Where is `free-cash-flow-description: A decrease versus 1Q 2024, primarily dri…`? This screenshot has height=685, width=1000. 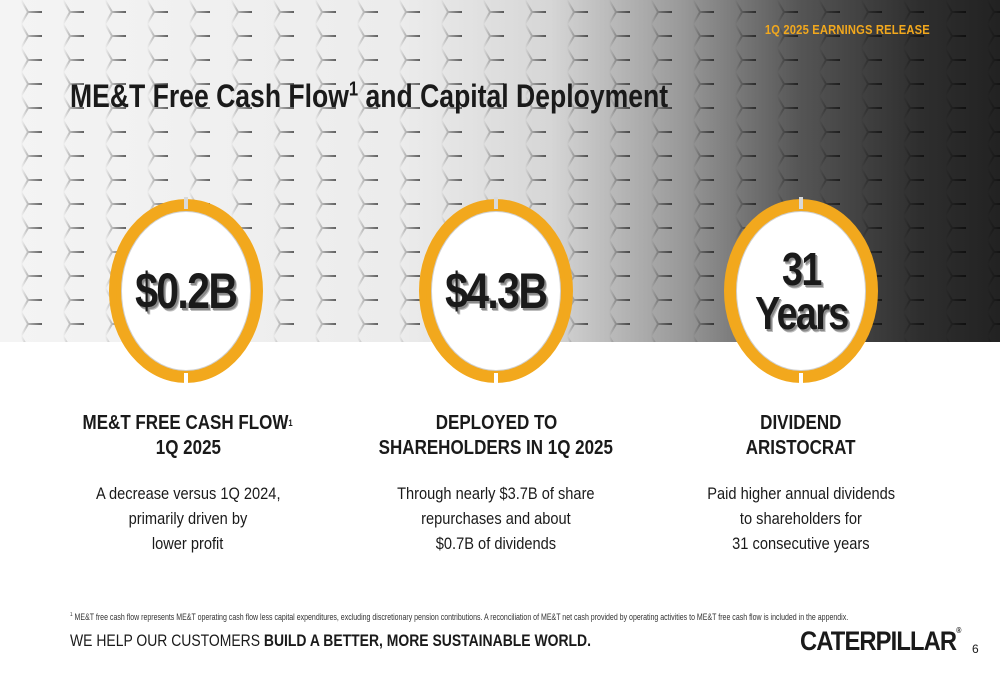 free-cash-flow-description: A decrease versus 1Q 2024, primarily dri… is located at coordinates (188, 518).